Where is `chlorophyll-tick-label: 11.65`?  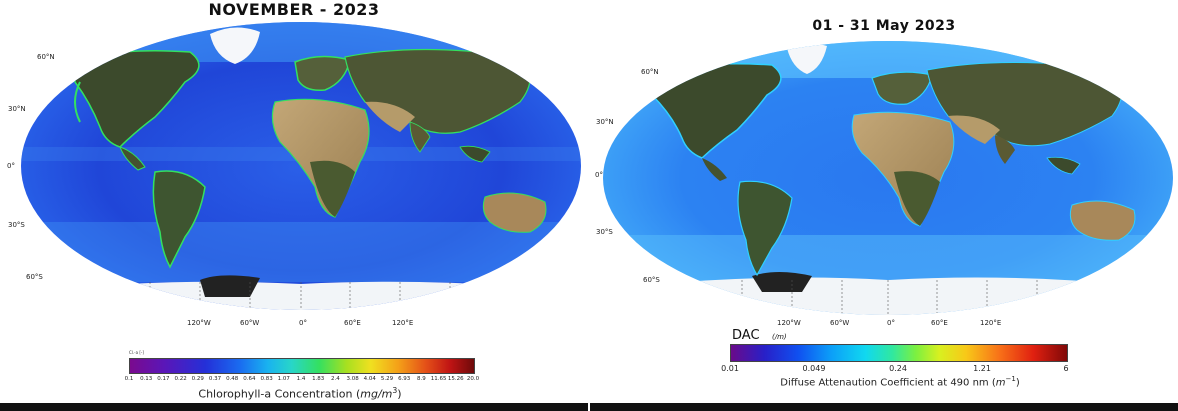 chlorophyll-tick-label: 11.65 is located at coordinates (438, 379).